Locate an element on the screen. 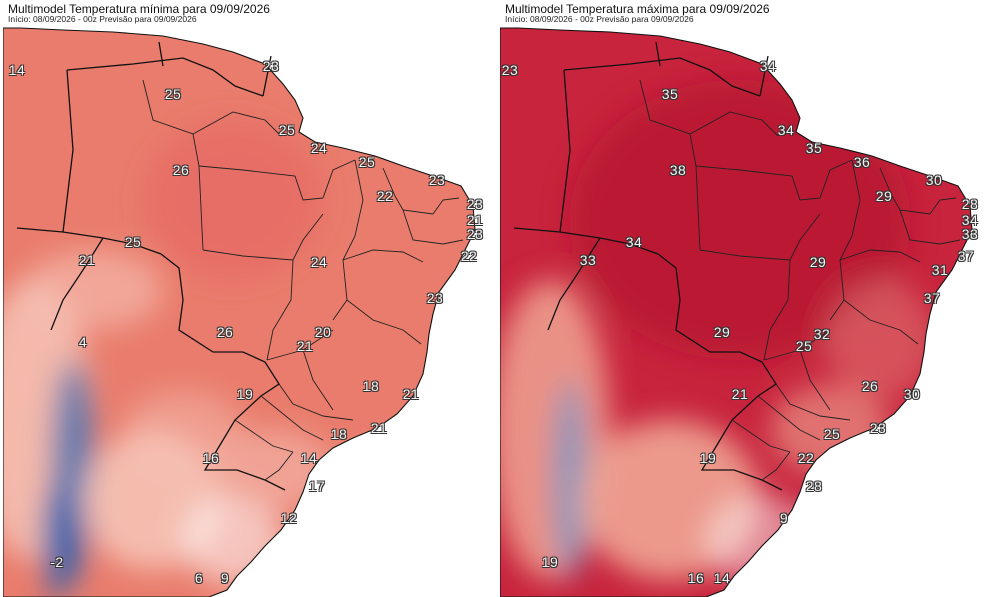 Image resolution: width=1000 pixels, height=597 pixels. temperature-label: 38 is located at coordinates (678, 170).